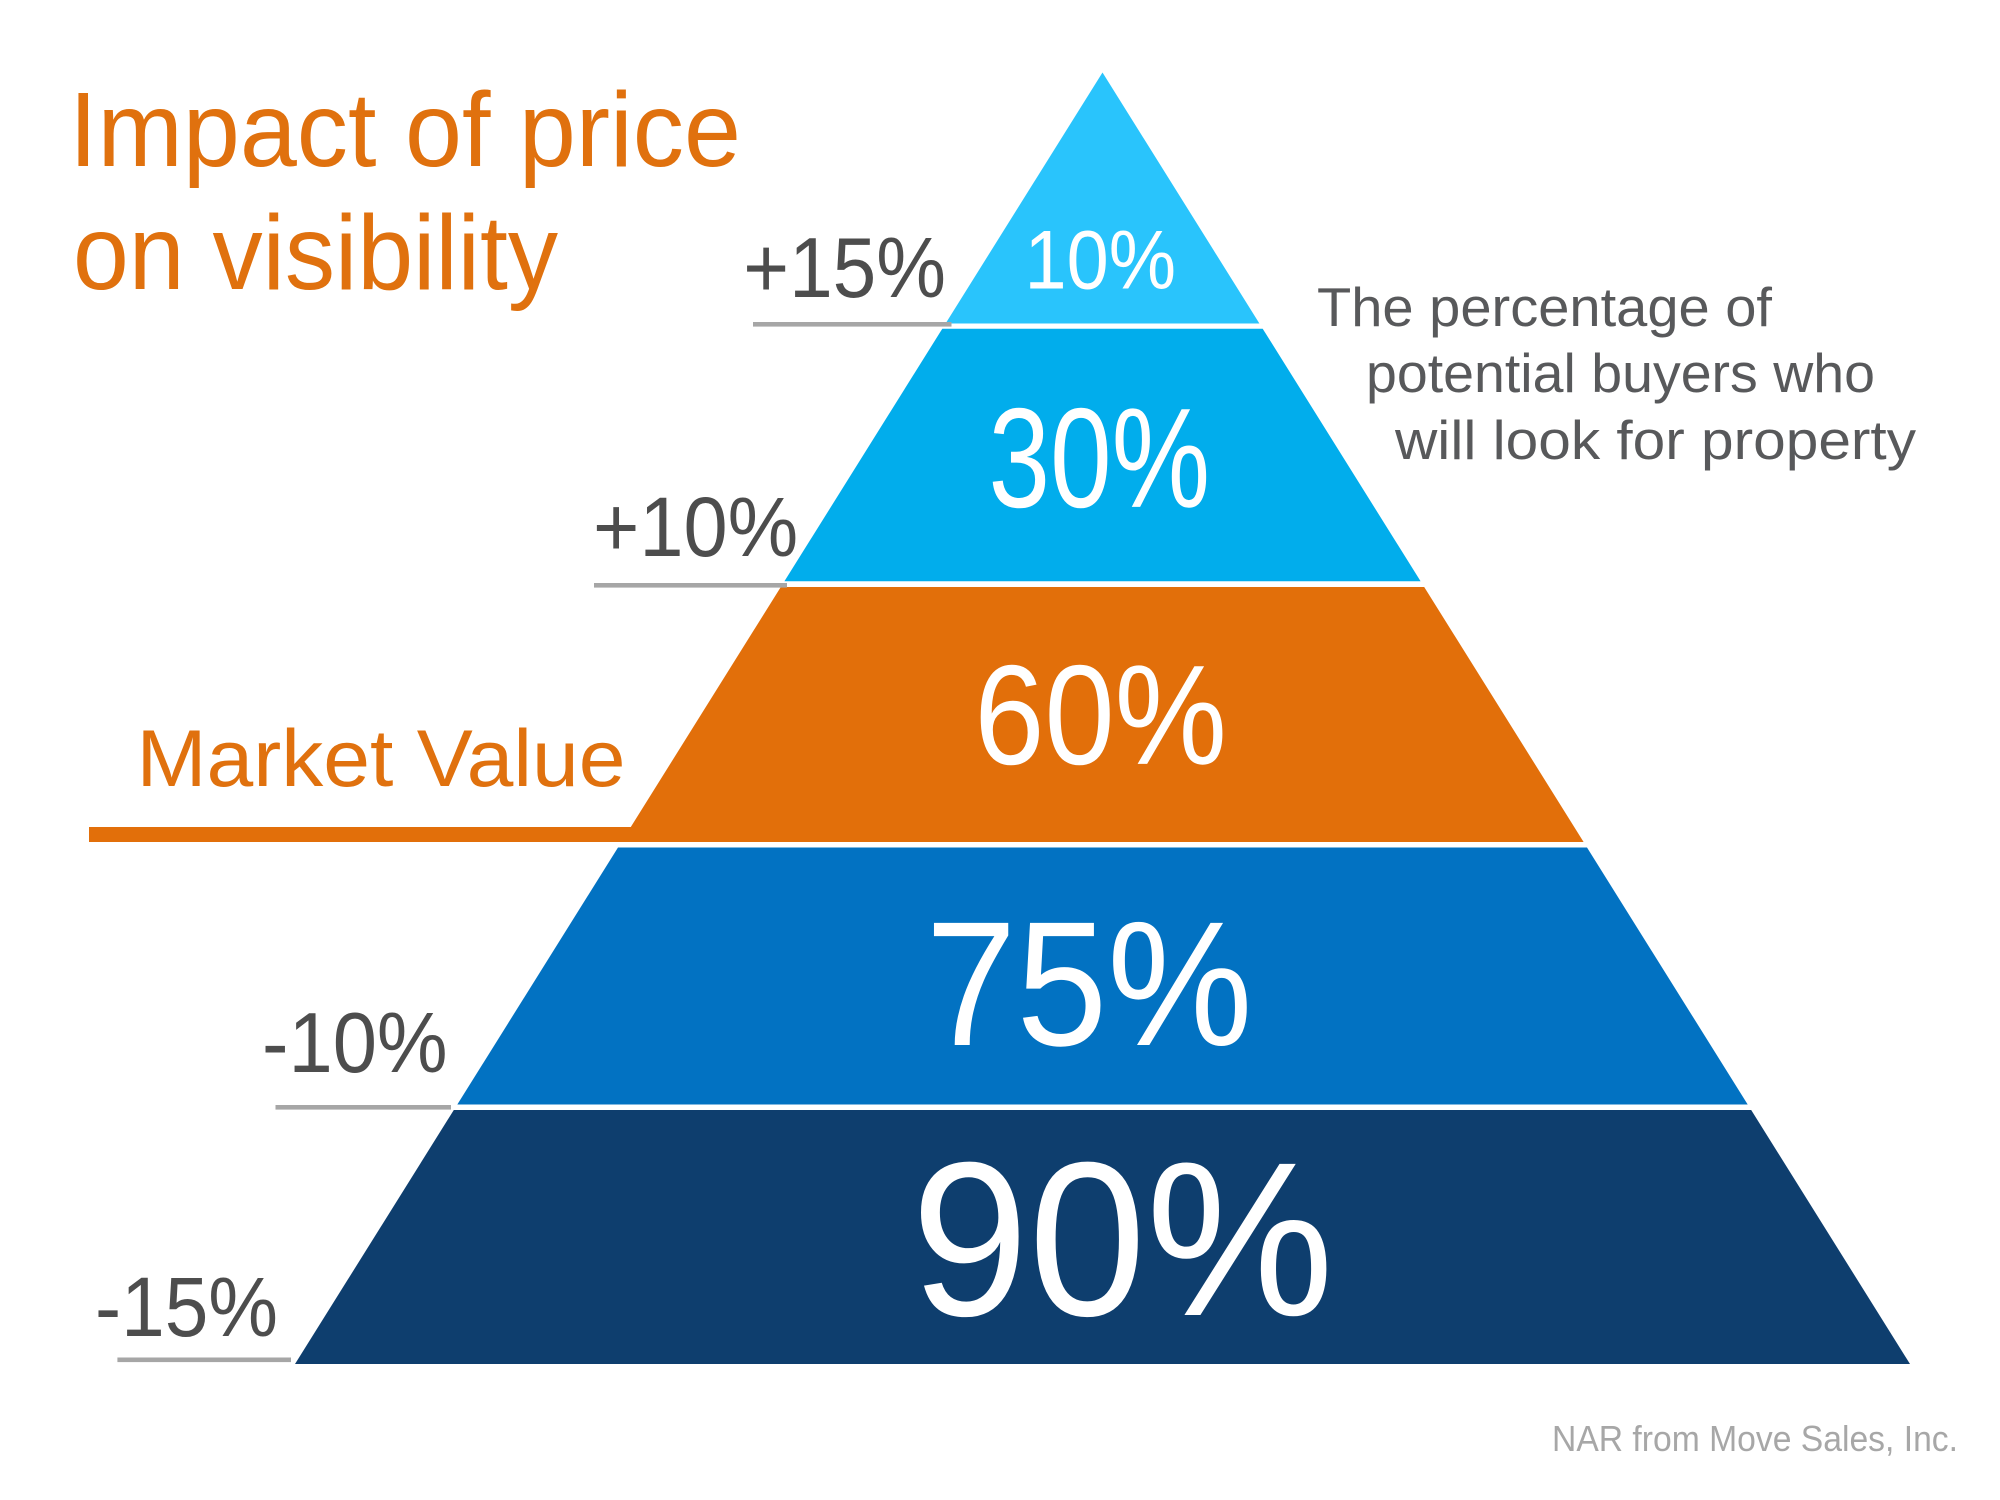 Image resolution: width=2000 pixels, height=1500 pixels. Describe the element at coordinates (1122, 1239) in the screenshot. I see `svg-text: 90%` at that location.